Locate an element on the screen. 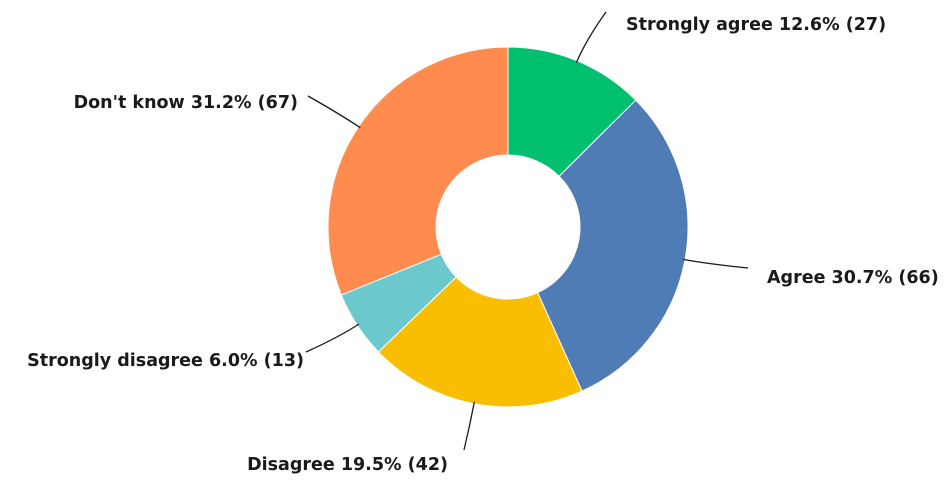 This screenshot has height=480, width=952. slice-label-strongly-agree: Strongly agree 12.6% (27) is located at coordinates (756, 25).